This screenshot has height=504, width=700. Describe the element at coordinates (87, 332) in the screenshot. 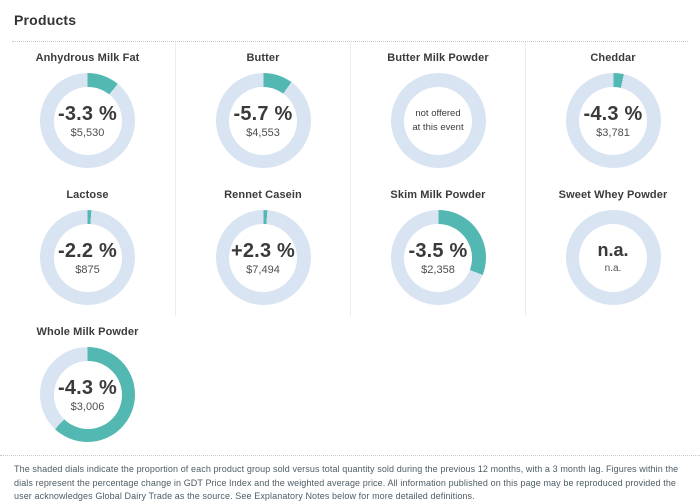

I see `product-title: Whole Milk Powder` at that location.